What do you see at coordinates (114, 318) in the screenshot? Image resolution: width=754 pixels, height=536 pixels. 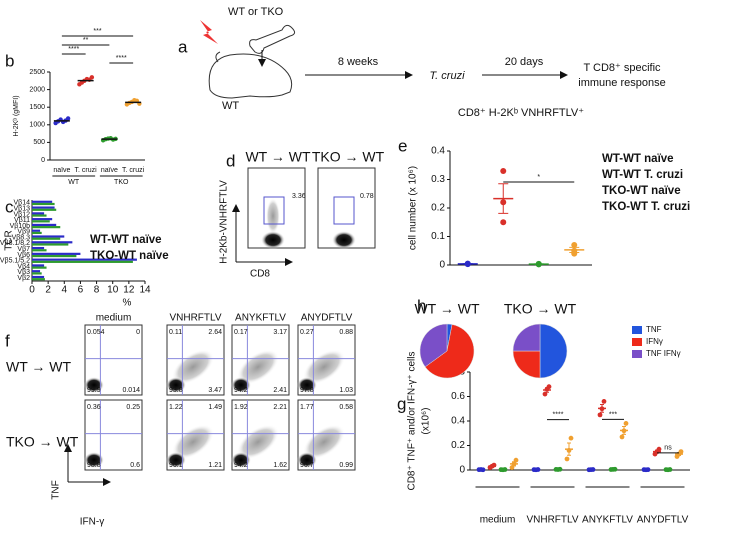 I see `column-header: medium` at bounding box center [114, 318].